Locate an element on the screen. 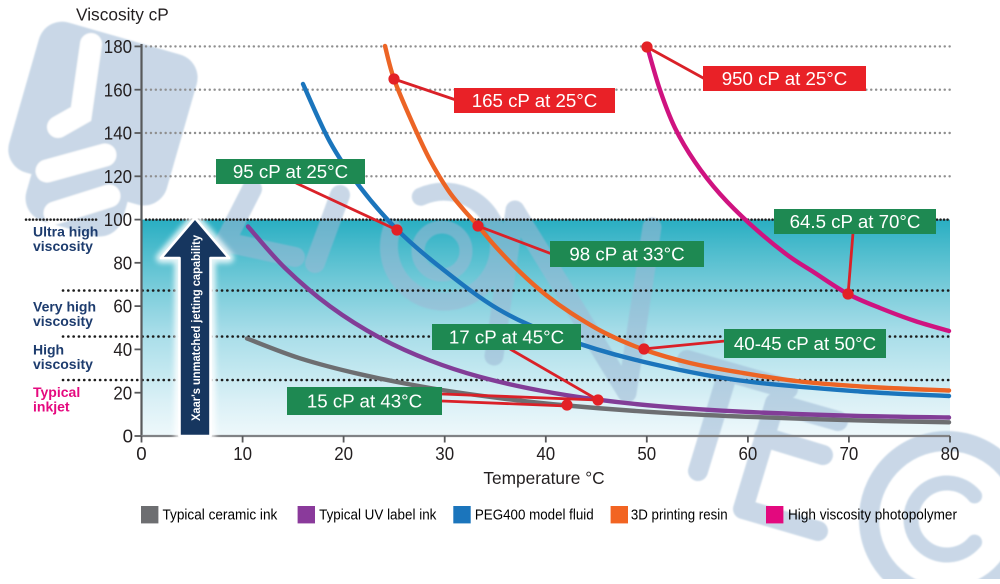 The width and height of the screenshot is (1000, 584). svg-text: 17 cP at 45°C is located at coordinates (506, 336).